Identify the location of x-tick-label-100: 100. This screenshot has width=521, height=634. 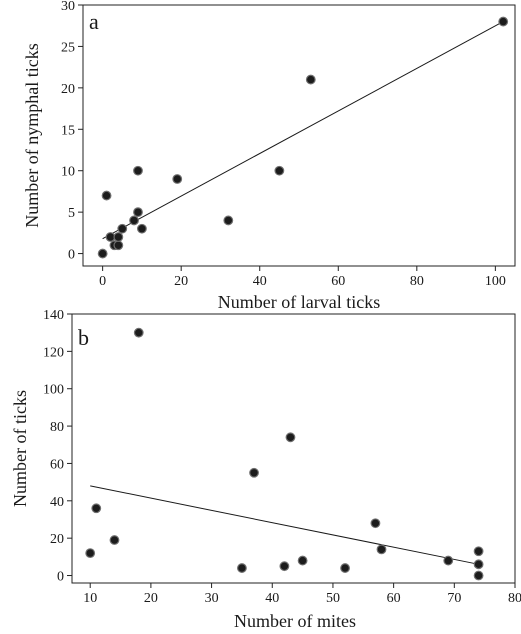
(495, 281).